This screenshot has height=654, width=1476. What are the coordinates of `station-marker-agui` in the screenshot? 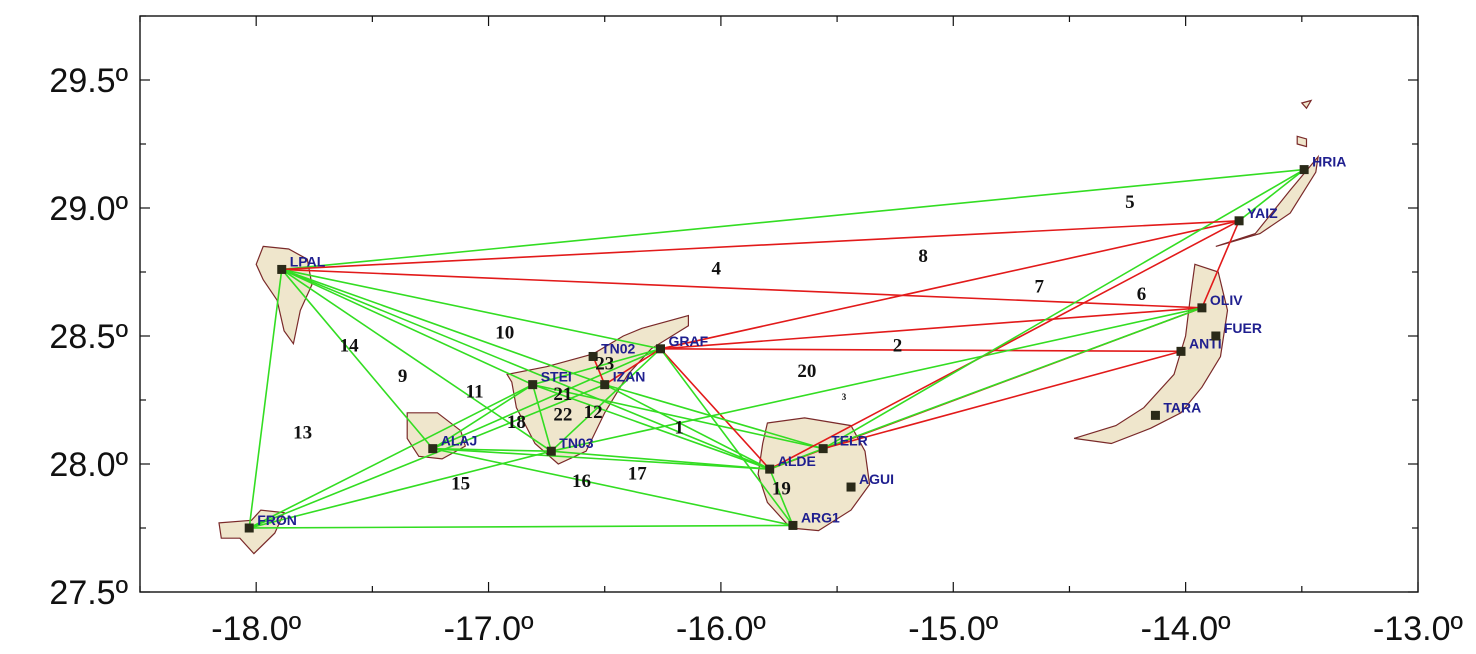 It's located at (851, 487).